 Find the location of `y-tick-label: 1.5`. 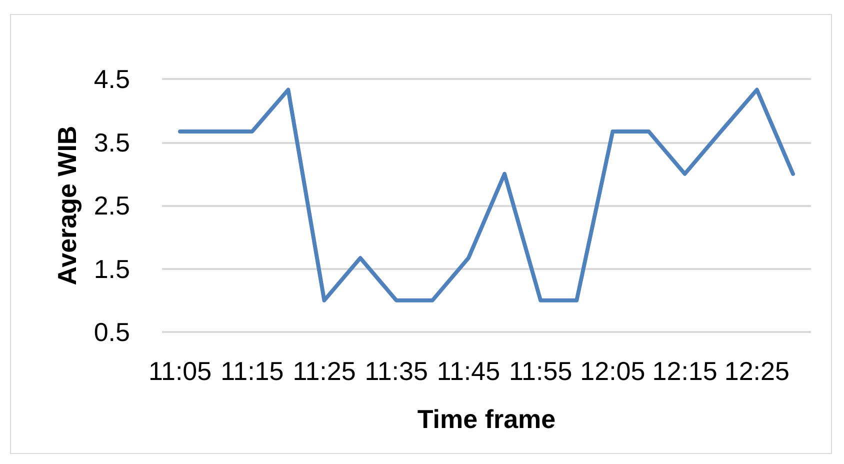

y-tick-label: 1.5 is located at coordinates (112, 269).